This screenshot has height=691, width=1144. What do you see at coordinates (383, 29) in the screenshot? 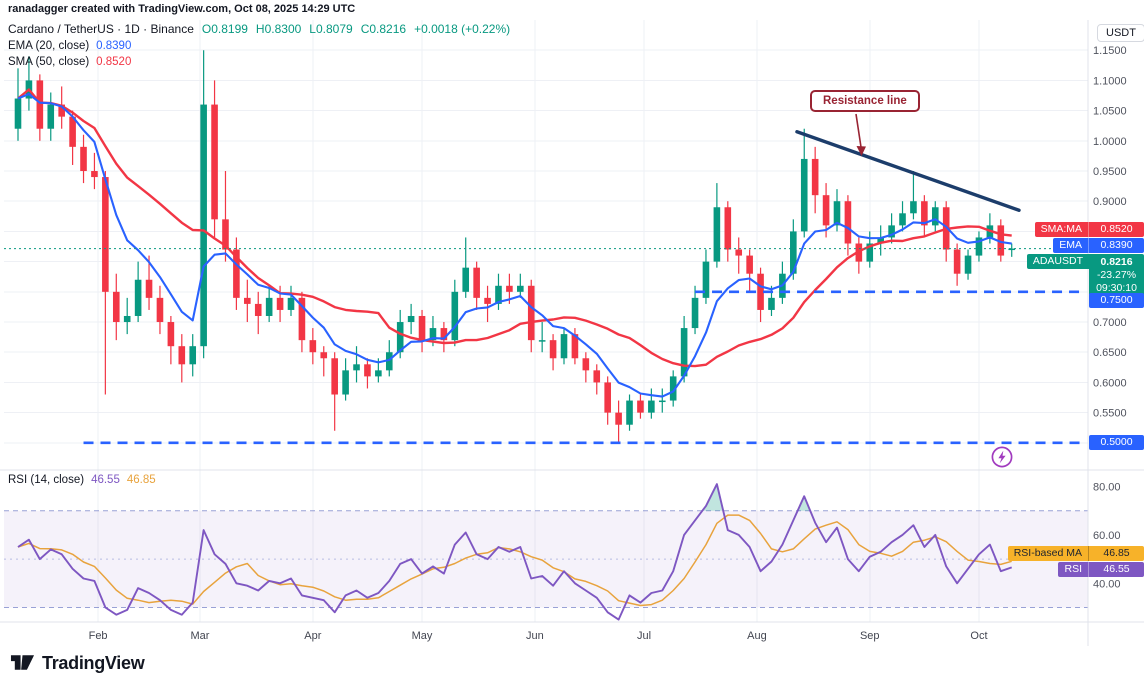
I see `ohlc-close: C0.8216` at bounding box center [383, 29].